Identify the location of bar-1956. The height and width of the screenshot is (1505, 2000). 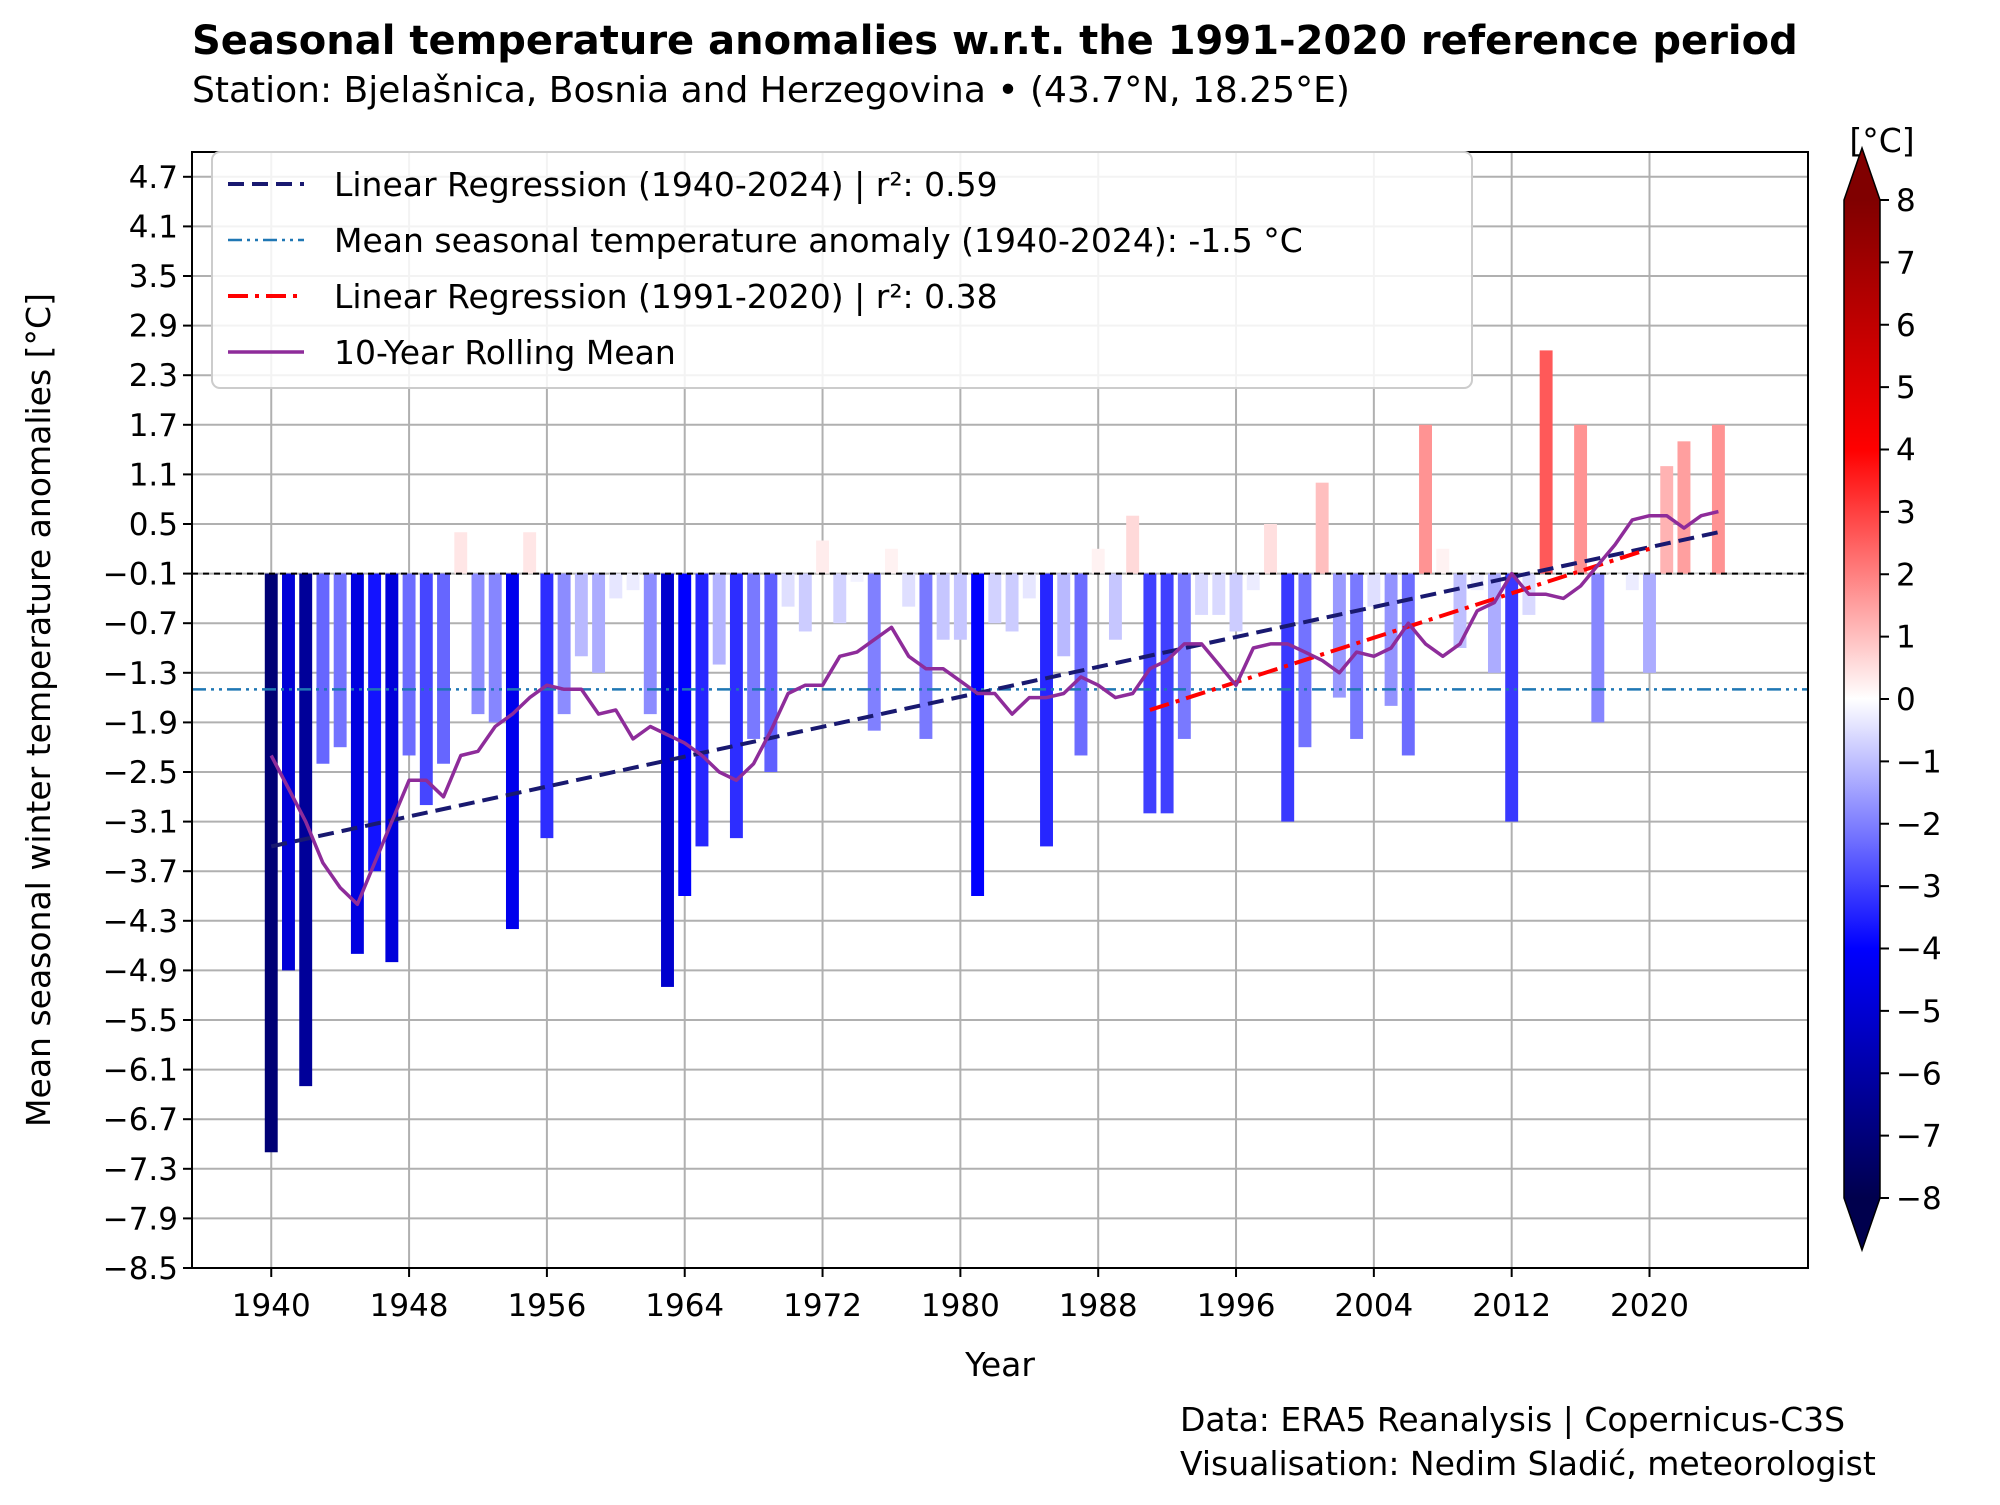
(547, 706).